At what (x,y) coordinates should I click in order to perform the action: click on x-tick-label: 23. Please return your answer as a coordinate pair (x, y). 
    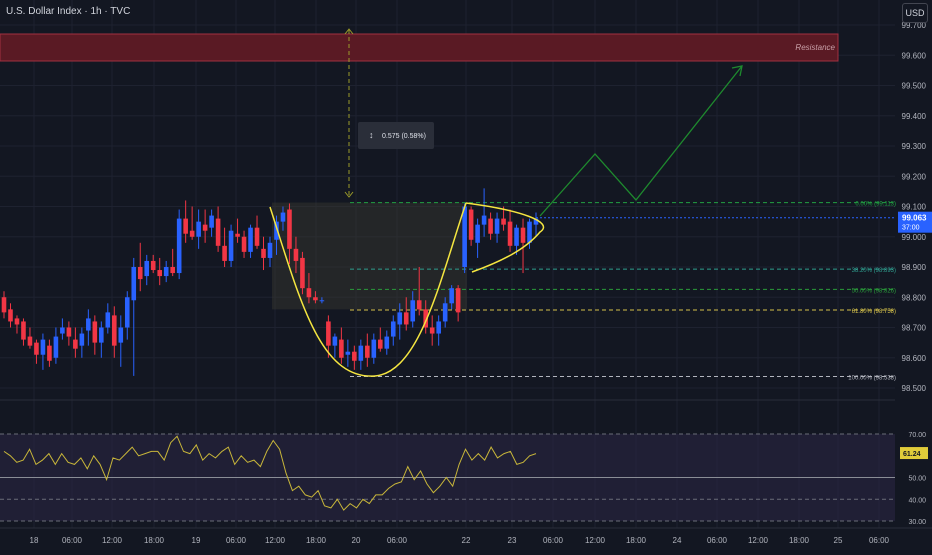
    Looking at the image, I should click on (512, 540).